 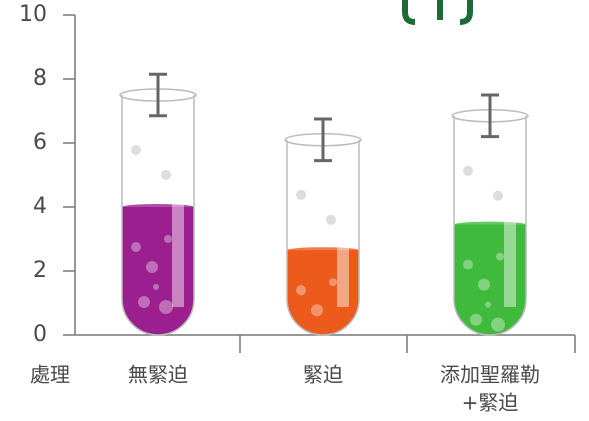 I want to click on x-axis-label: 處理, so click(x=50, y=375).